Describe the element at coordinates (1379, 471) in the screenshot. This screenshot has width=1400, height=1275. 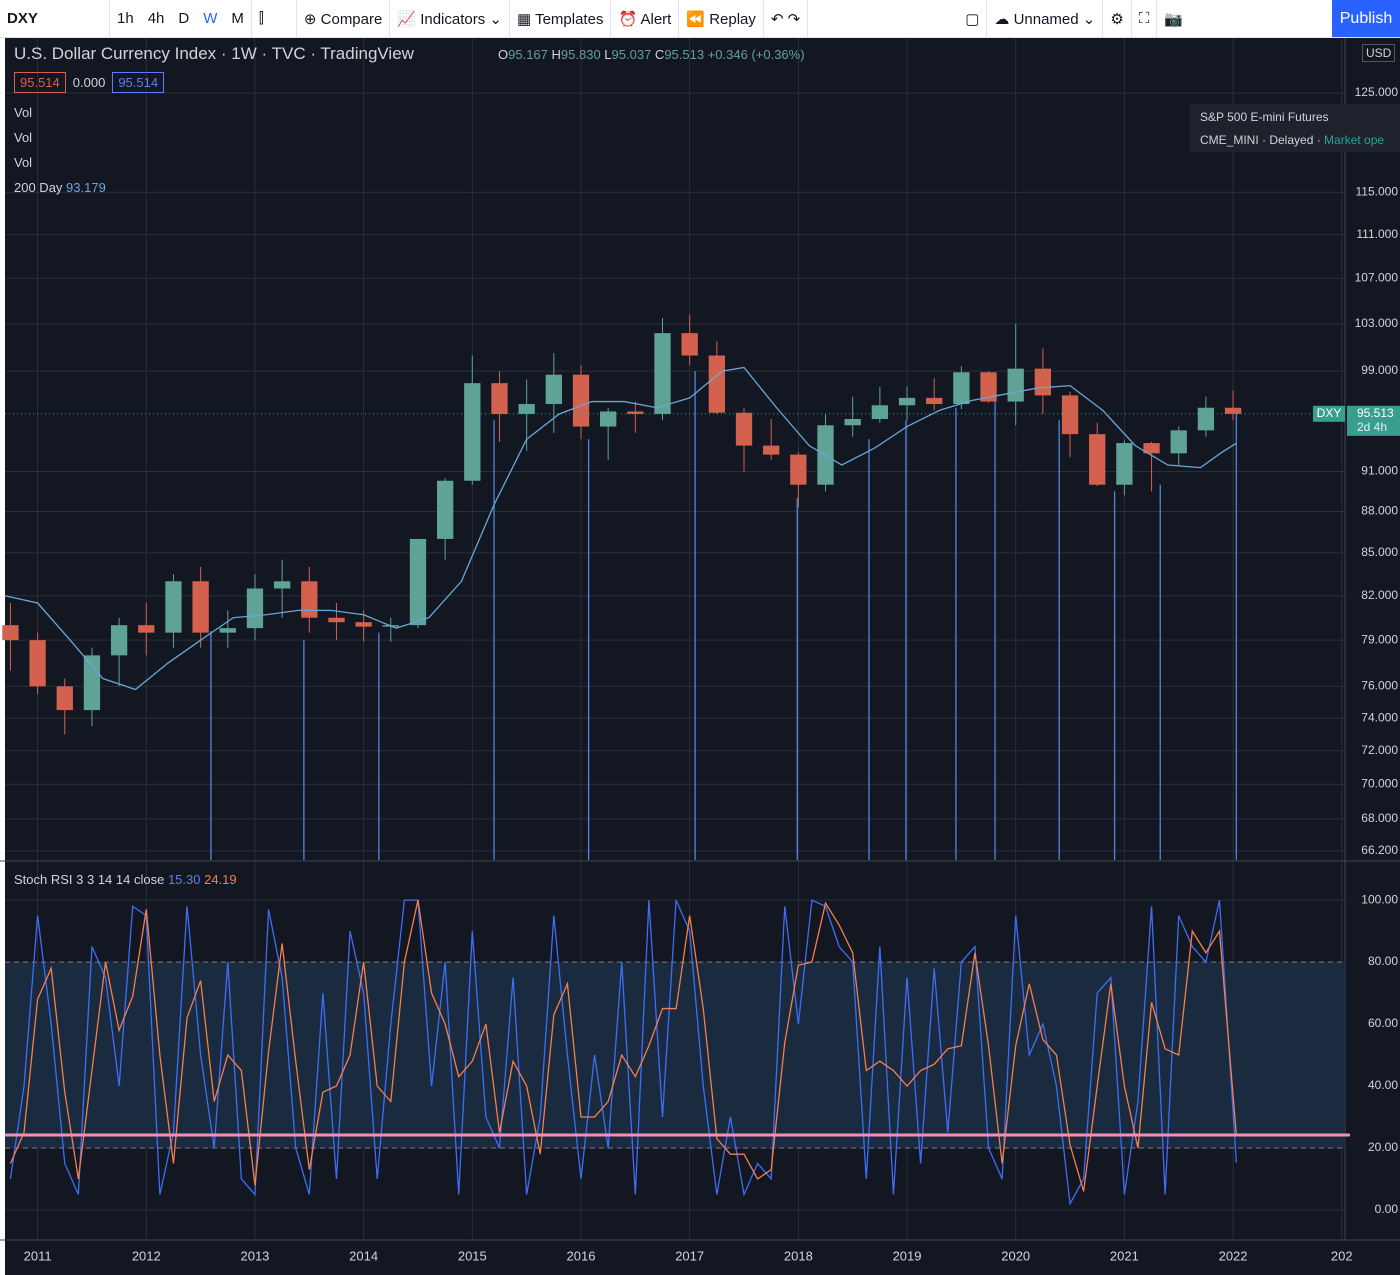
I see `y-tick-label: 91.000` at that location.